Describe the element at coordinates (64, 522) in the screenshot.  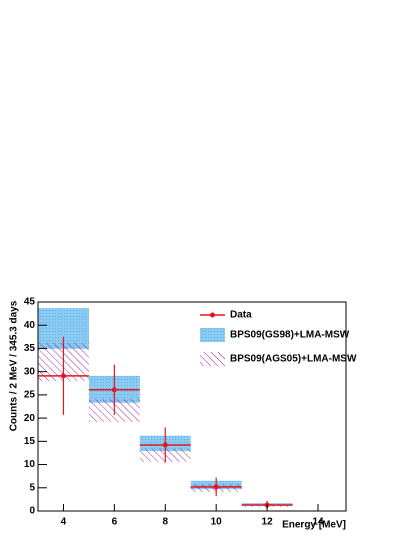
I see `x-tick-label: 4` at that location.